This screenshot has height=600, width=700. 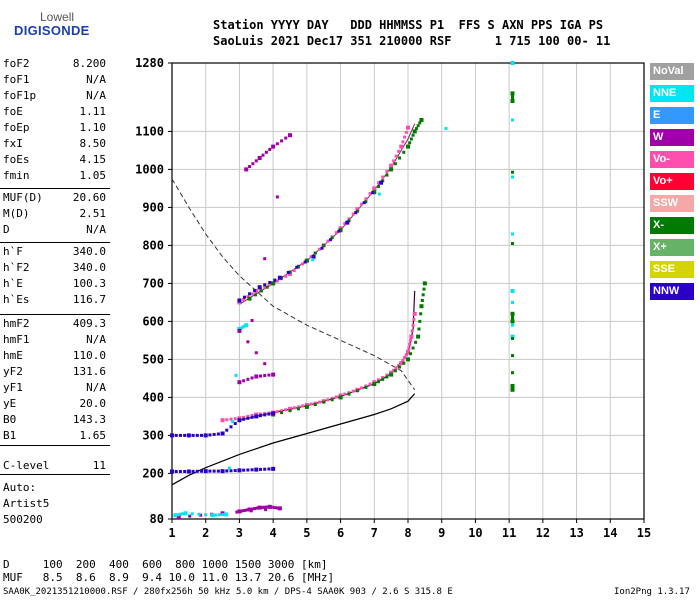 I want to click on param-ye: yE 20.0, so click(x=54, y=405).